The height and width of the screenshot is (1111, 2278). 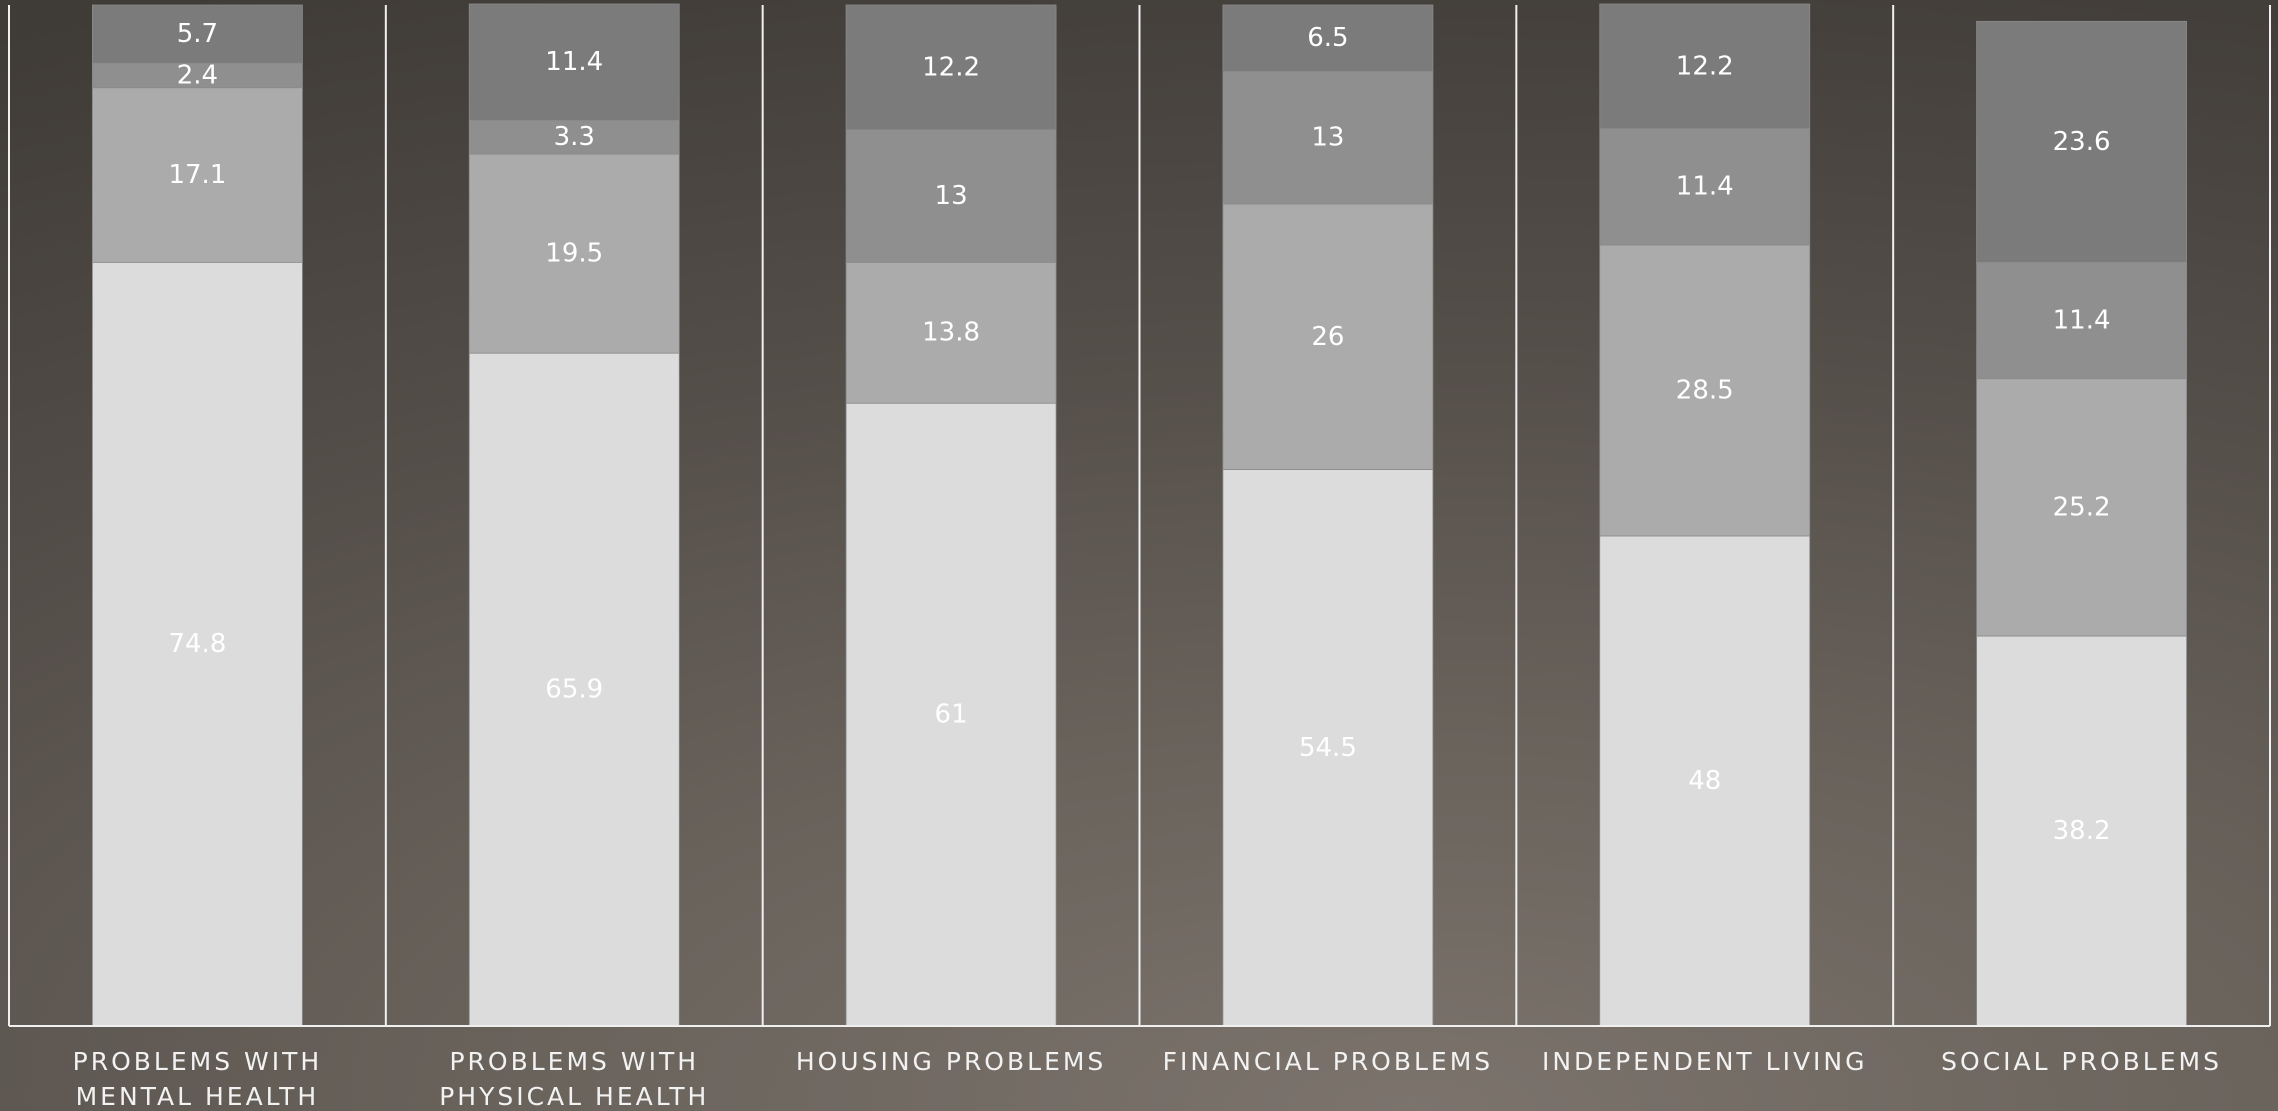 I want to click on data-label: 65.9, so click(x=574, y=690).